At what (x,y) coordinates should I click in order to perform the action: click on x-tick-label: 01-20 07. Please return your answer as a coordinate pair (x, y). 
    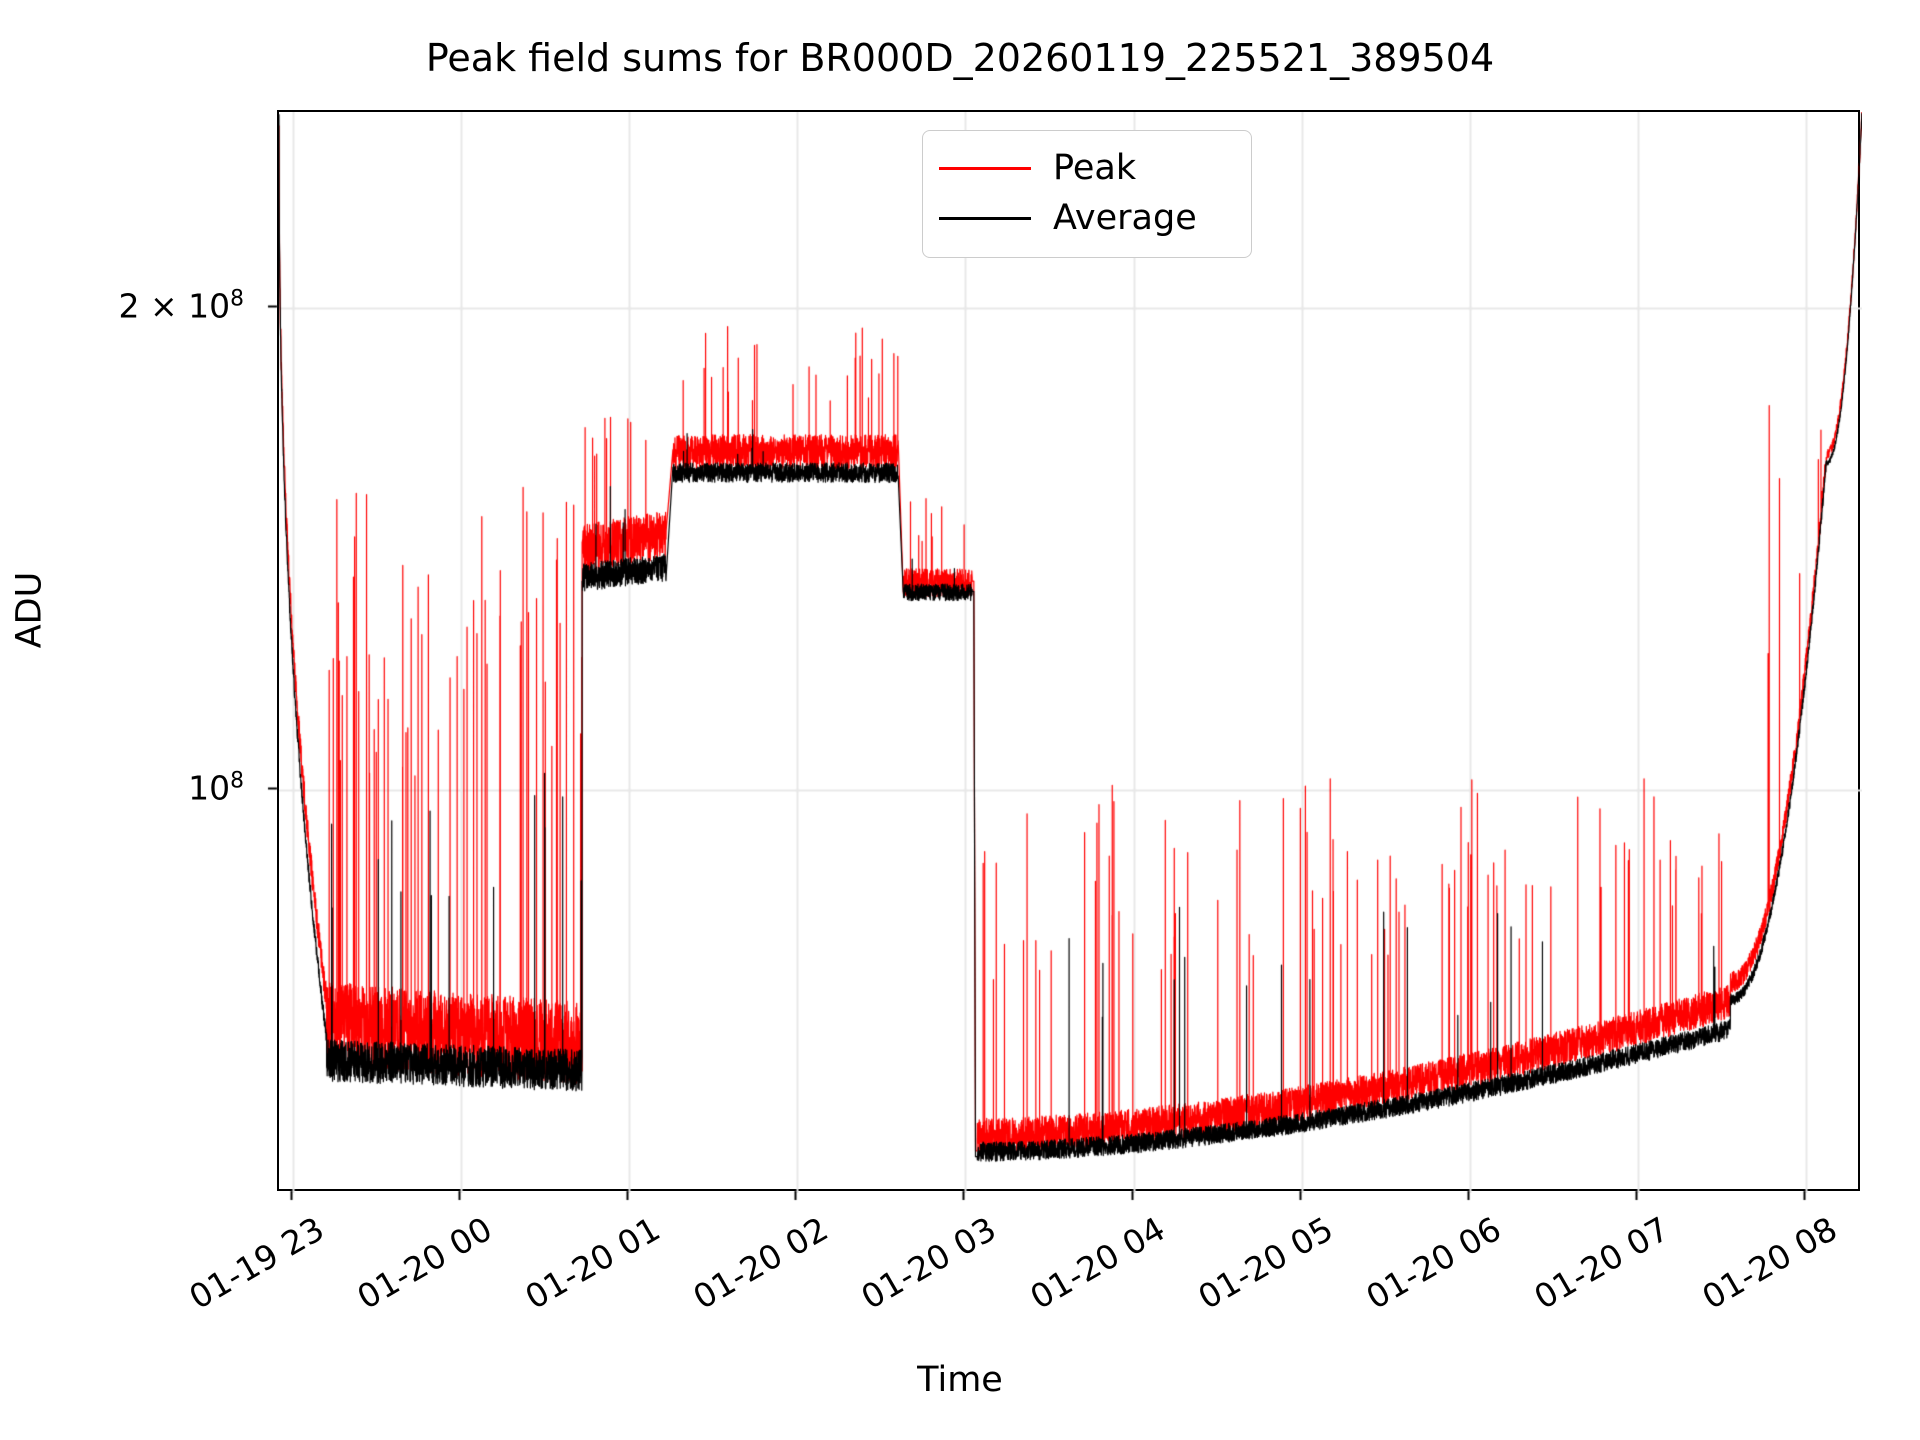
    Looking at the image, I should click on (1601, 1263).